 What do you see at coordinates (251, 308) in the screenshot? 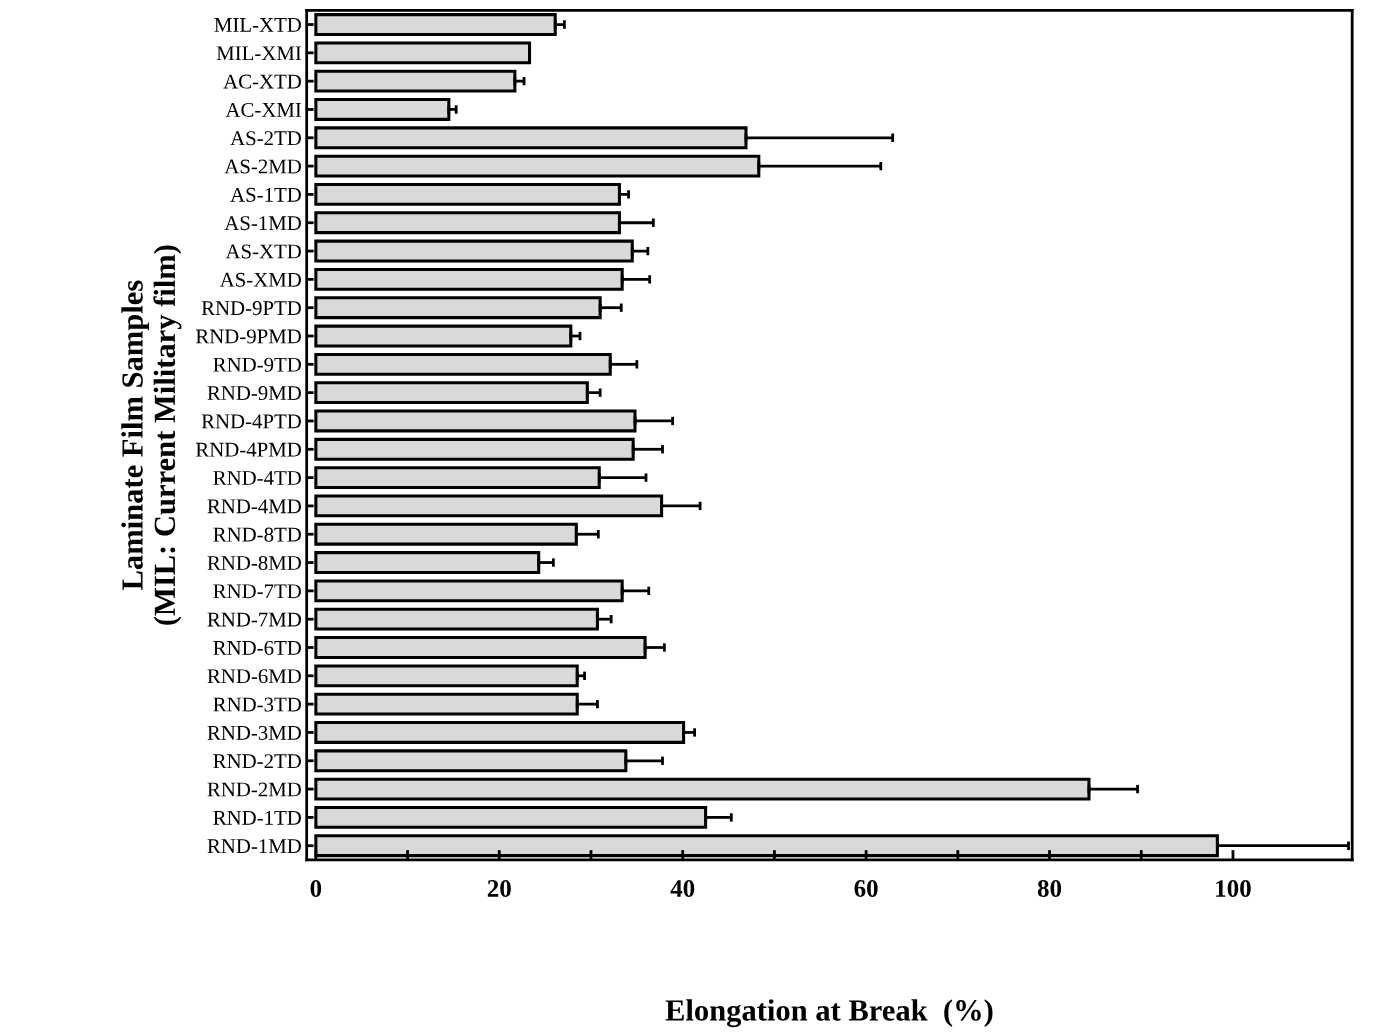
I see `y-tick-label: RND-9PTD` at bounding box center [251, 308].